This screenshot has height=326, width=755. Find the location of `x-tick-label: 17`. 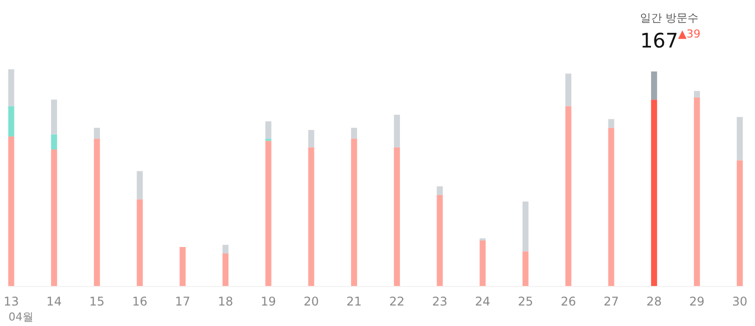

x-tick-label: 17 is located at coordinates (182, 301).